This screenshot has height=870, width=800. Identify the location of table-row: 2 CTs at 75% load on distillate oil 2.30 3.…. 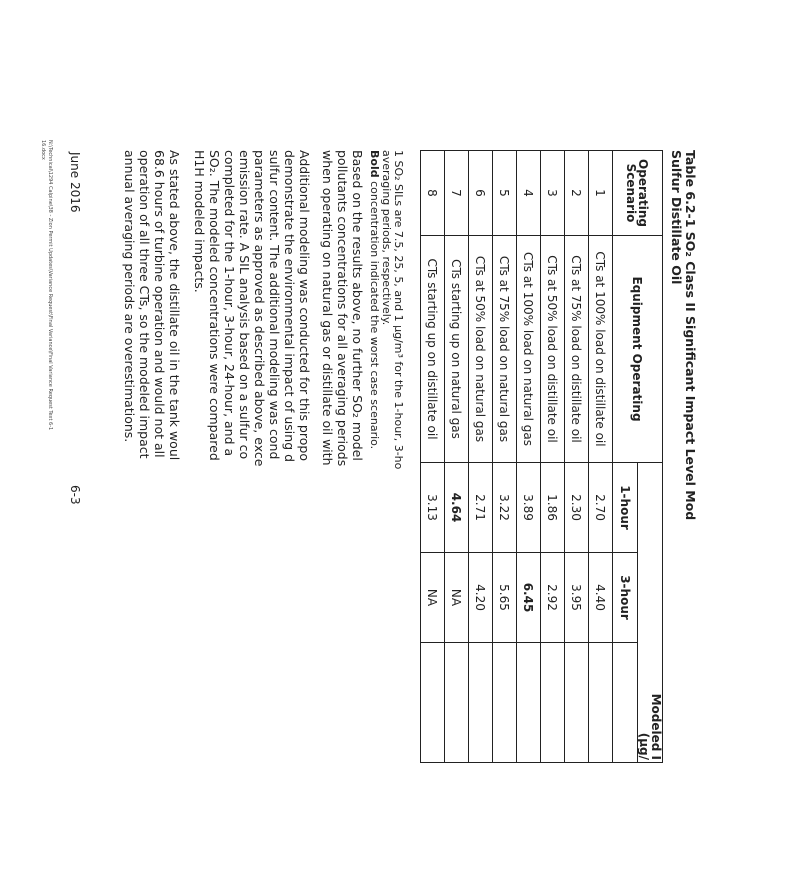
(576, 456).